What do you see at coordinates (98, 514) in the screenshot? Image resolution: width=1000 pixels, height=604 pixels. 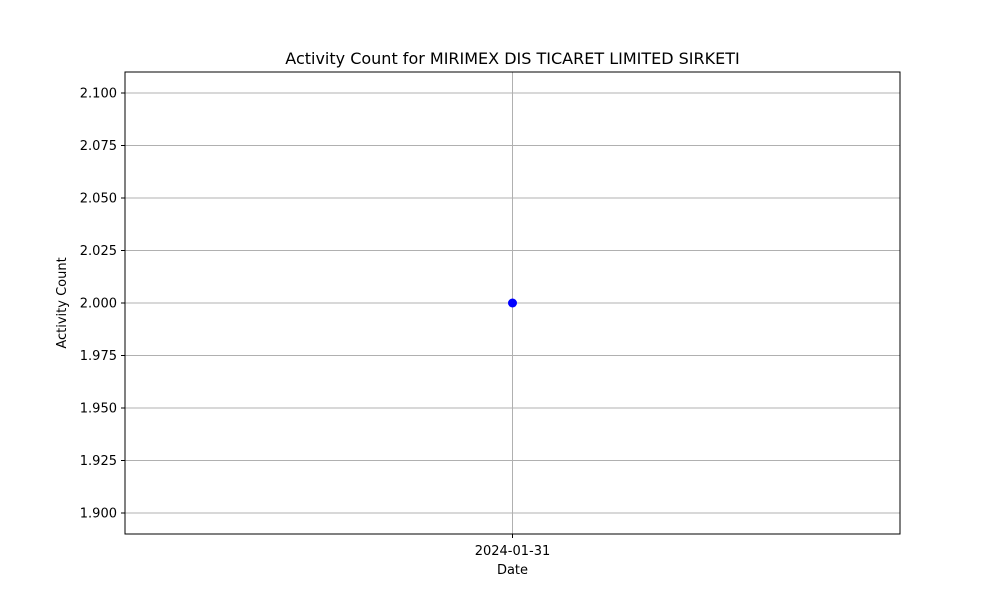 I see `y-tick-label: 1.900` at bounding box center [98, 514].